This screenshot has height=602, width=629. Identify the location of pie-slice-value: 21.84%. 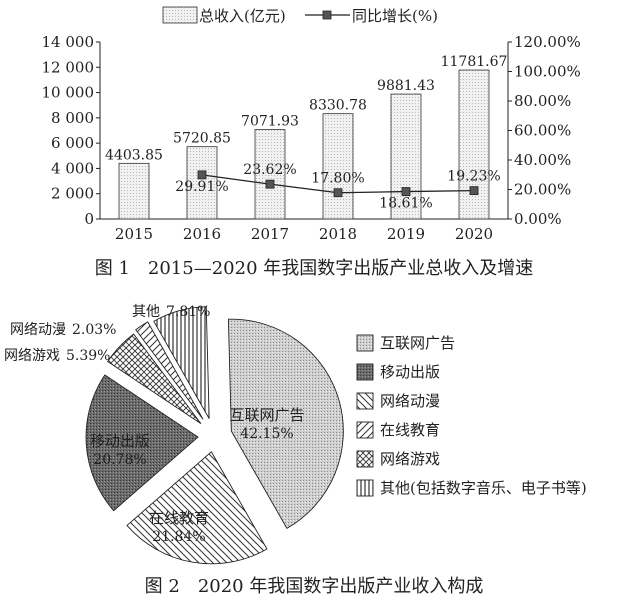
(178, 537).